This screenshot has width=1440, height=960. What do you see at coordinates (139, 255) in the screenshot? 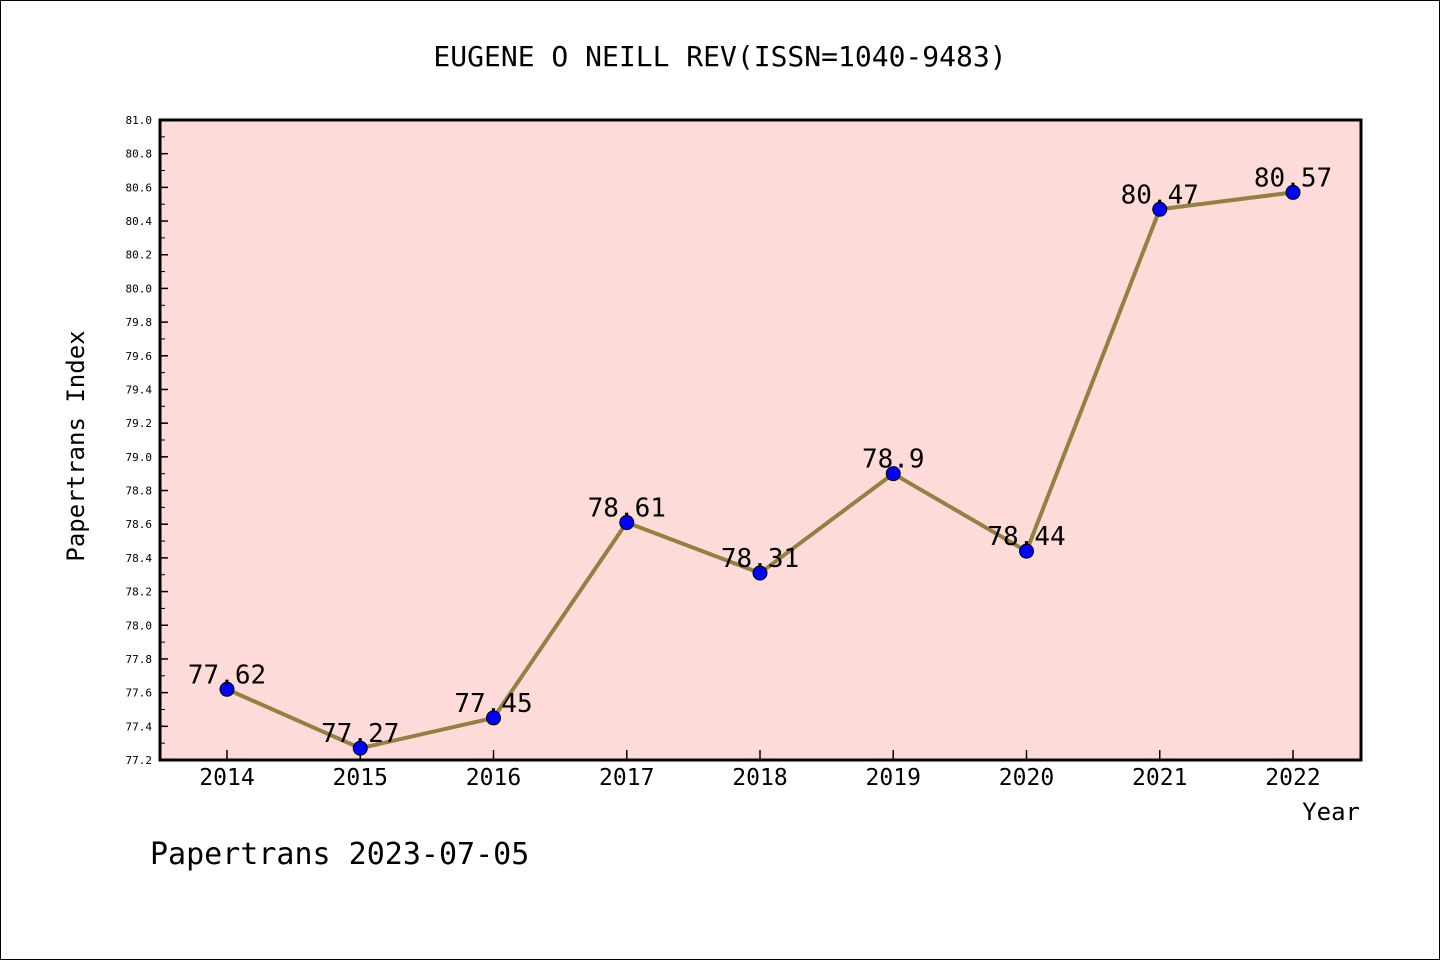
I see `y-tick-label: 80.2` at bounding box center [139, 255].